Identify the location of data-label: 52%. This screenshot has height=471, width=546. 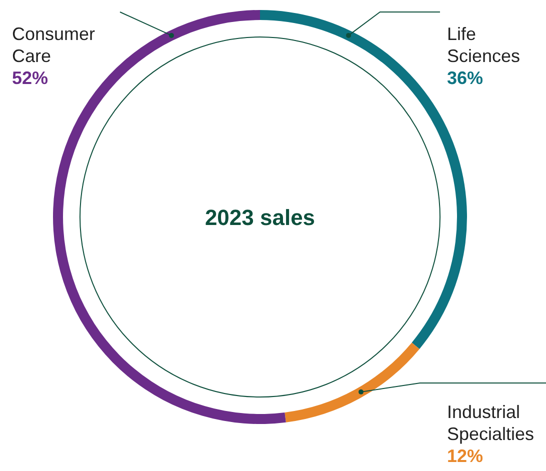
(30, 78).